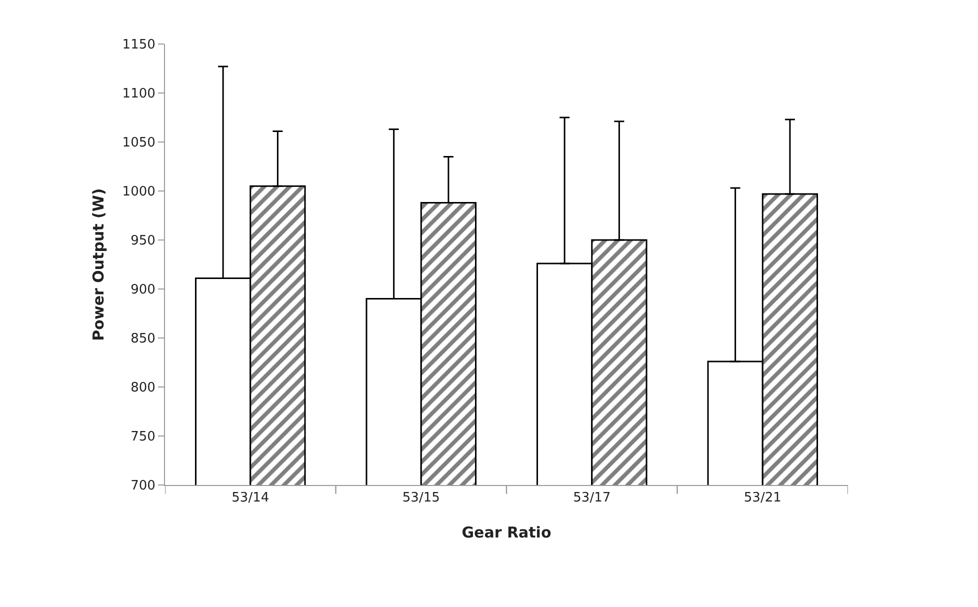  I want to click on y-tick-label: 1000, so click(139, 192).